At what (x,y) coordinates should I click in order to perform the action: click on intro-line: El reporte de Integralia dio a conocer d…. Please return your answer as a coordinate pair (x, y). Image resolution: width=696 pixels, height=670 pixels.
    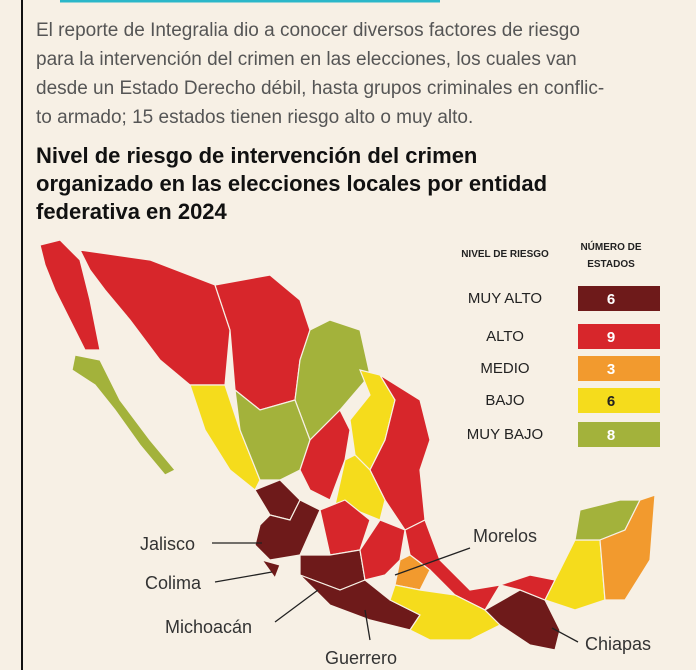
    Looking at the image, I should click on (308, 30).